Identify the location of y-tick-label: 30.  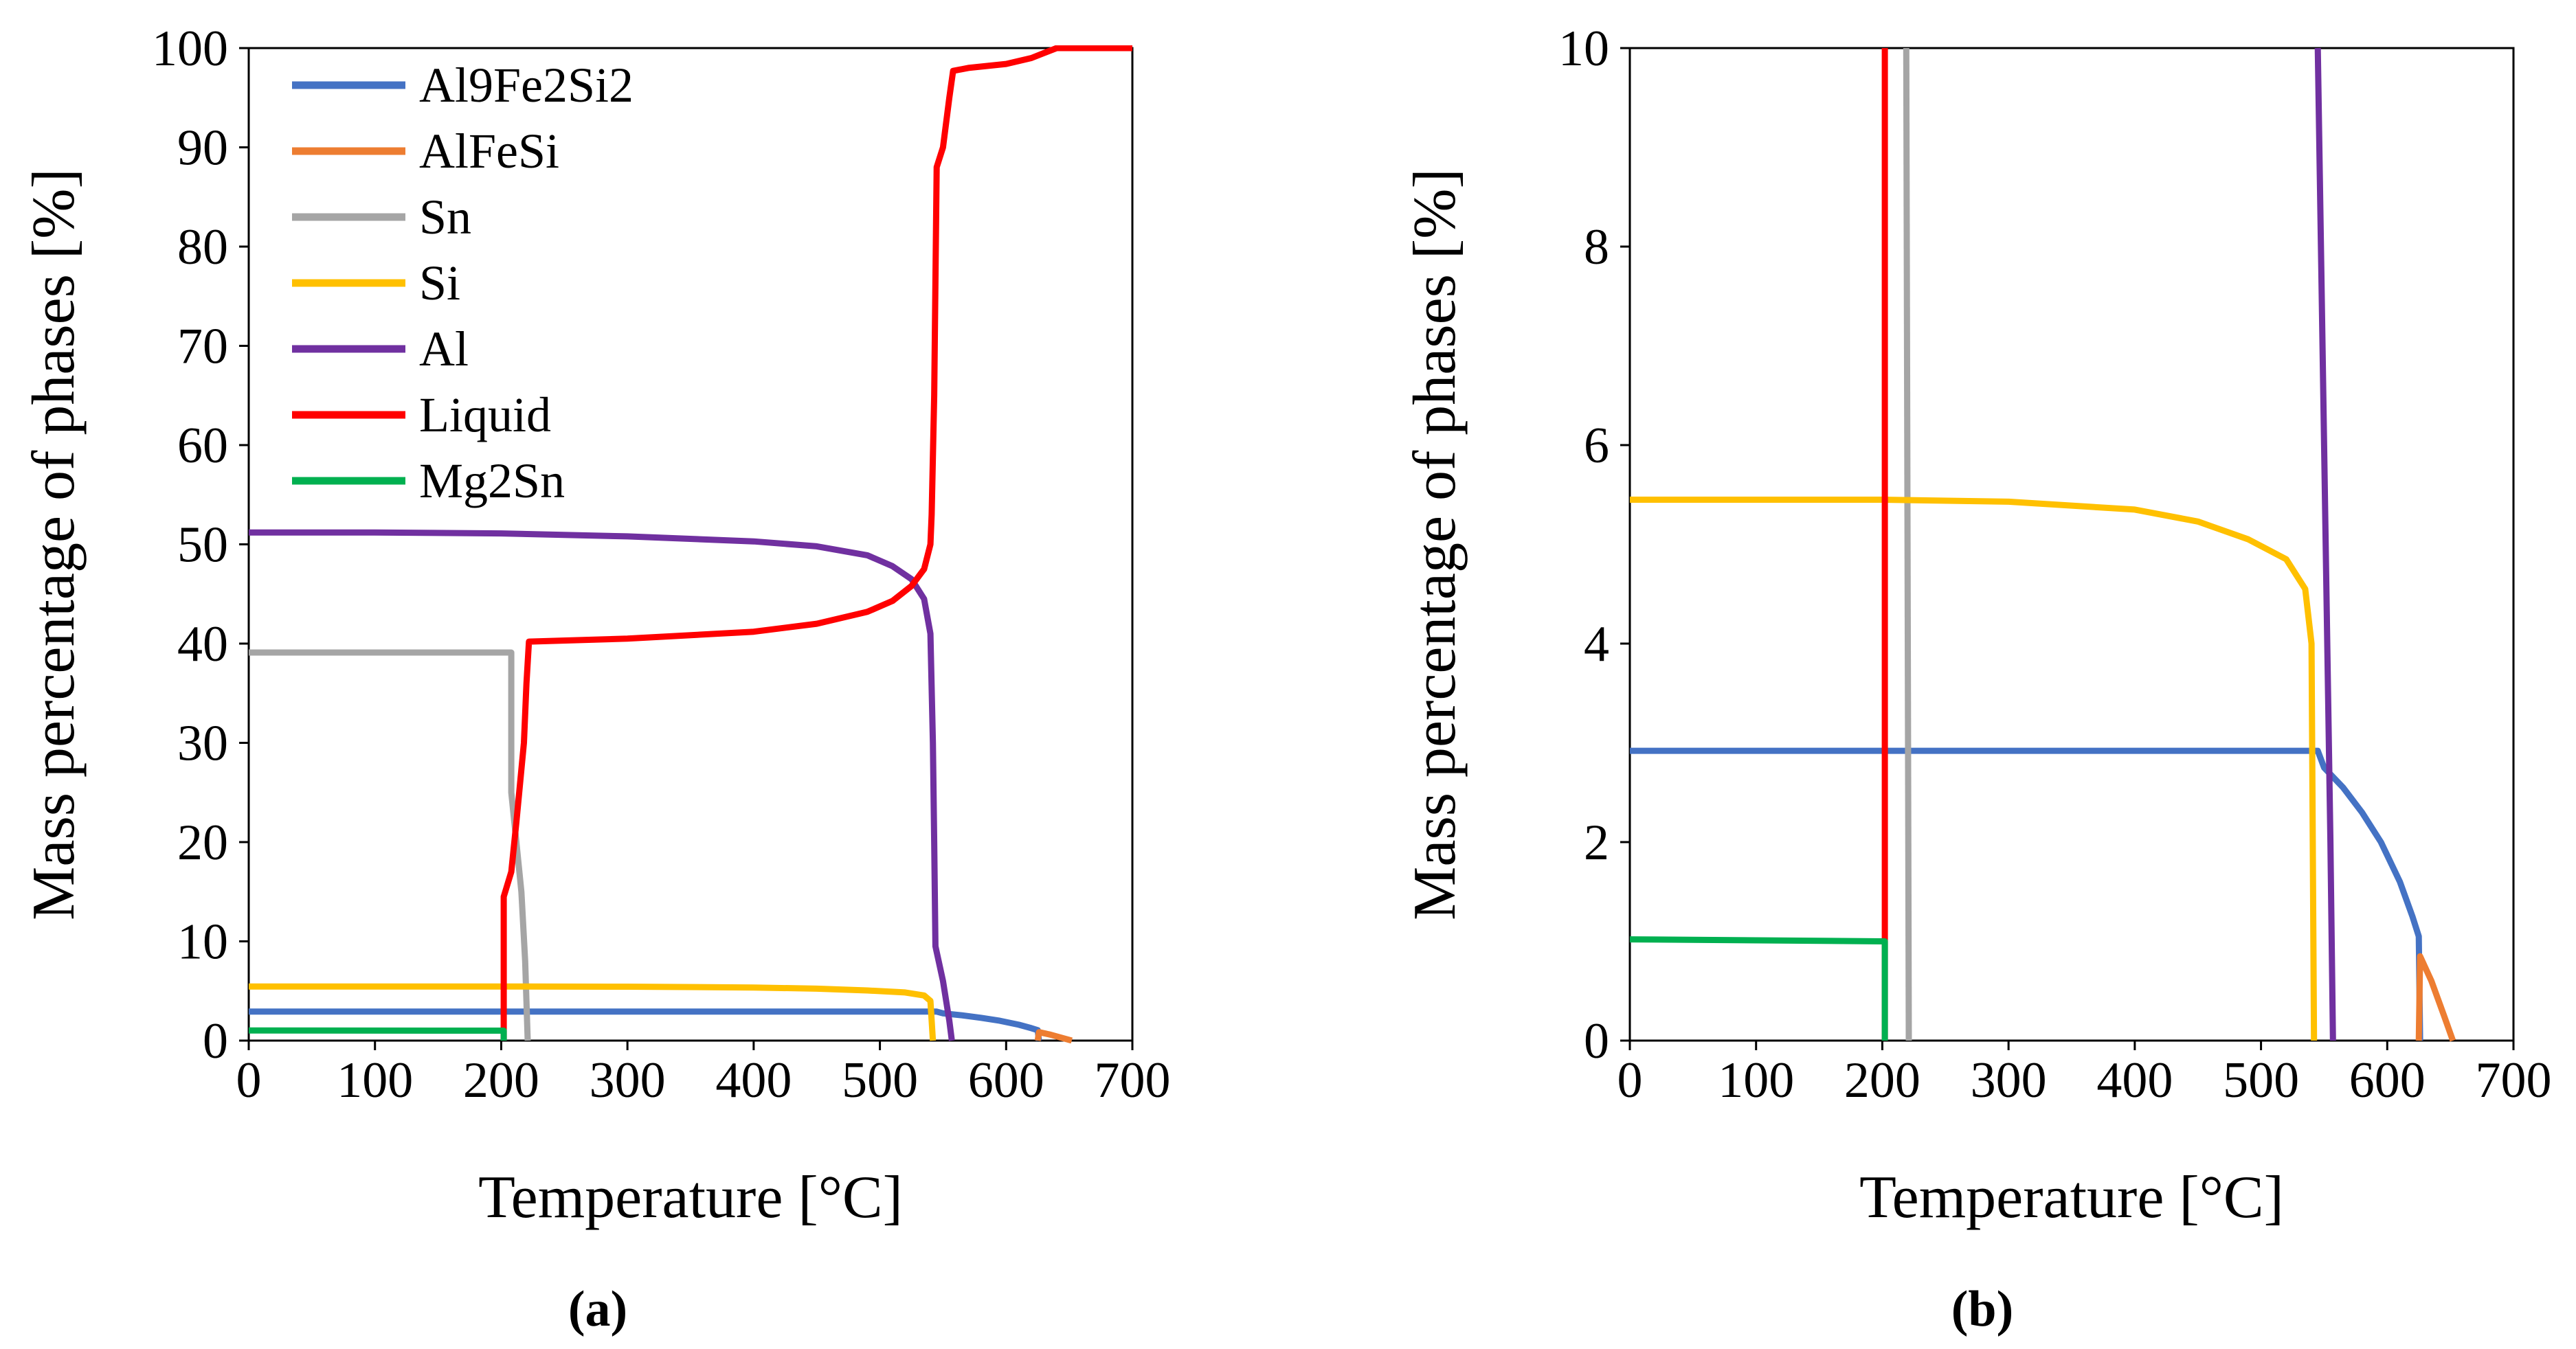
(202, 744).